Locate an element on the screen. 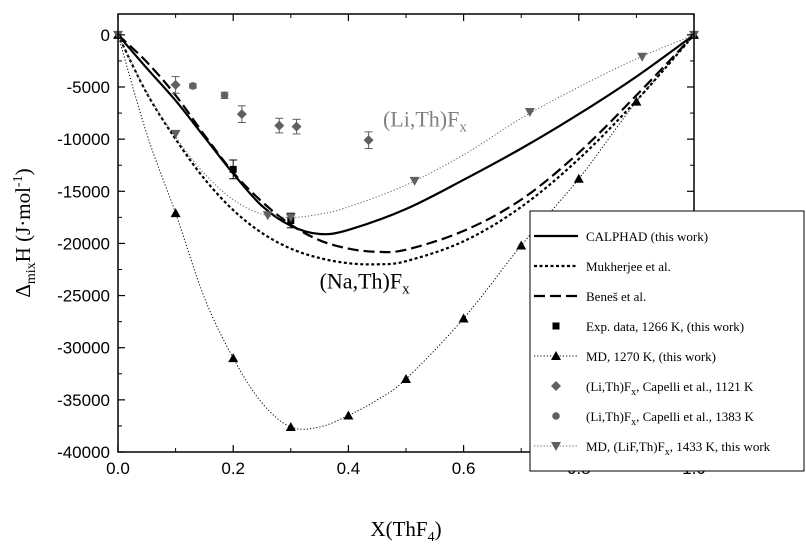 The image size is (806, 546). y-axis-title: ΔmixH (J·mol-1) is located at coordinates (25, 232).